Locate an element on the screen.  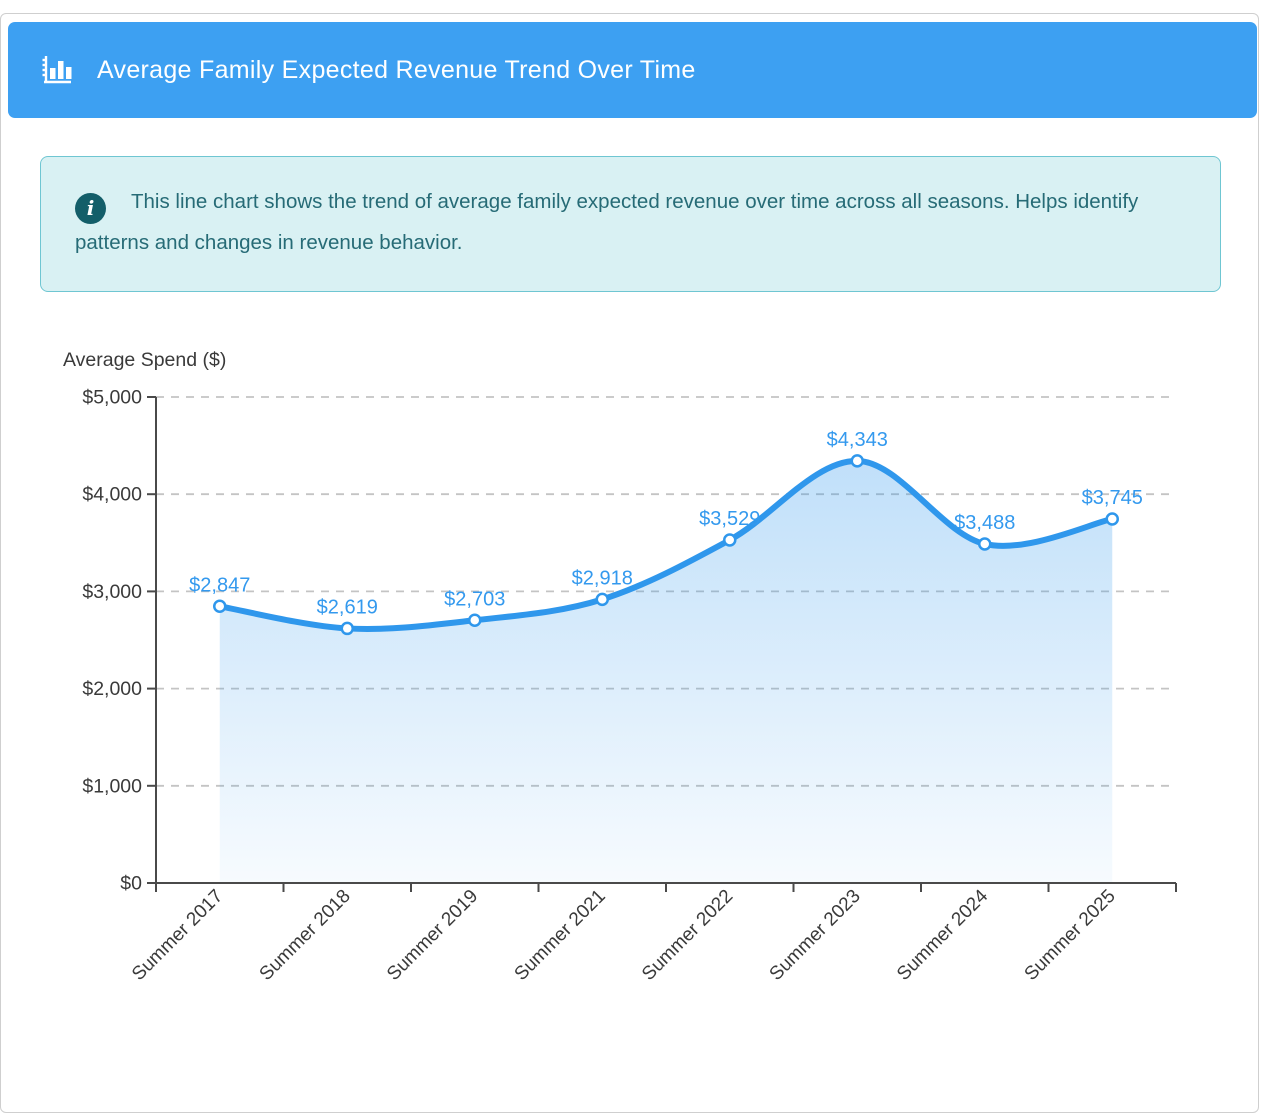
x-tick-label: Summer 2024 is located at coordinates (943, 935).